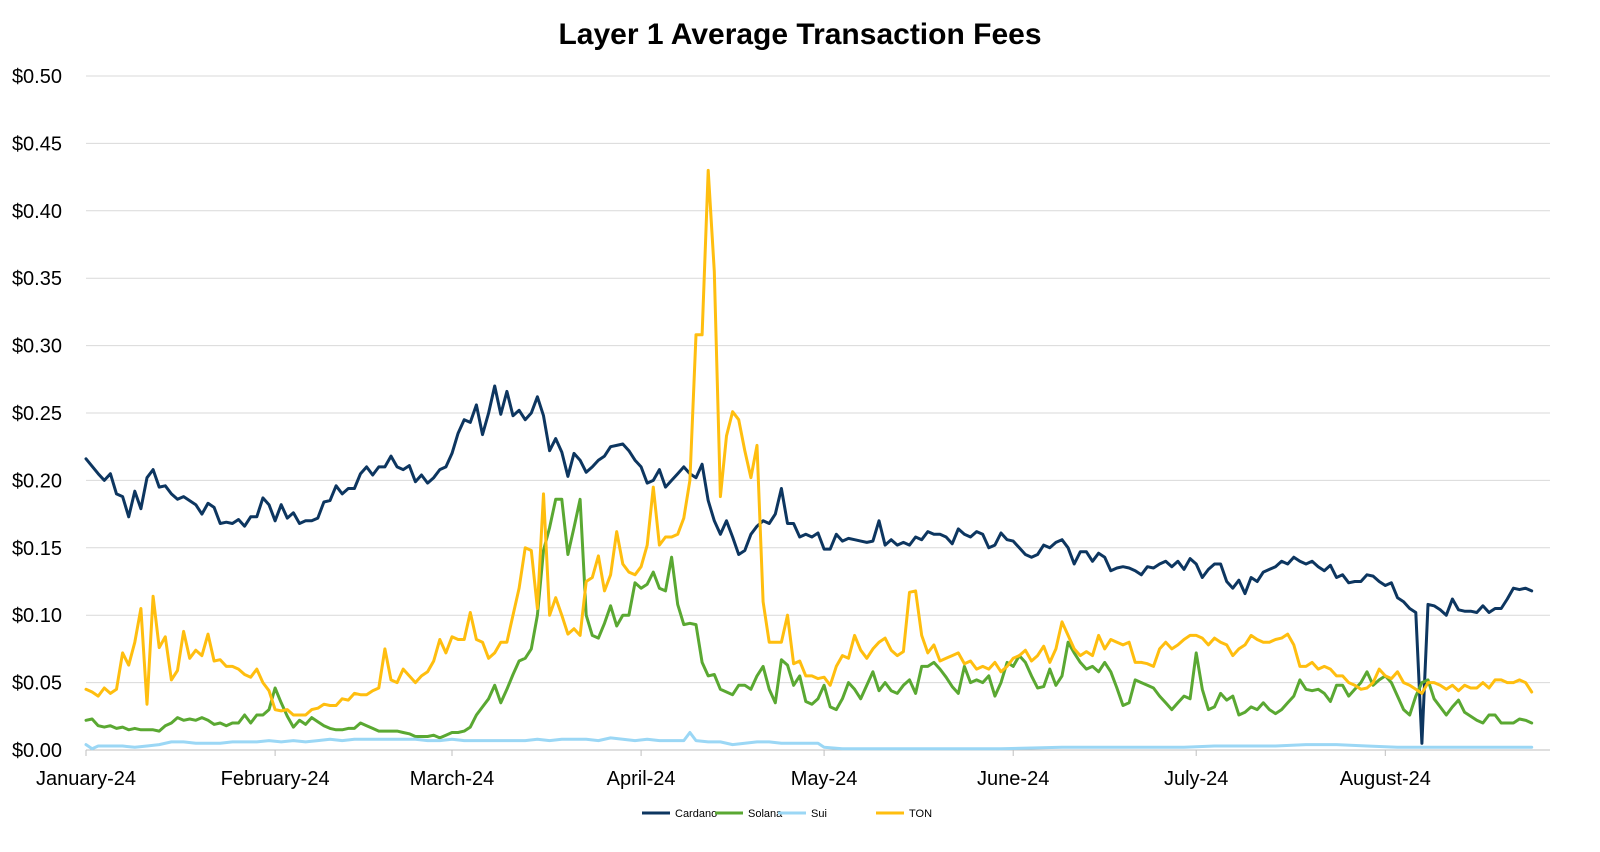  I want to click on x-tick-label: June-24, so click(1013, 779).